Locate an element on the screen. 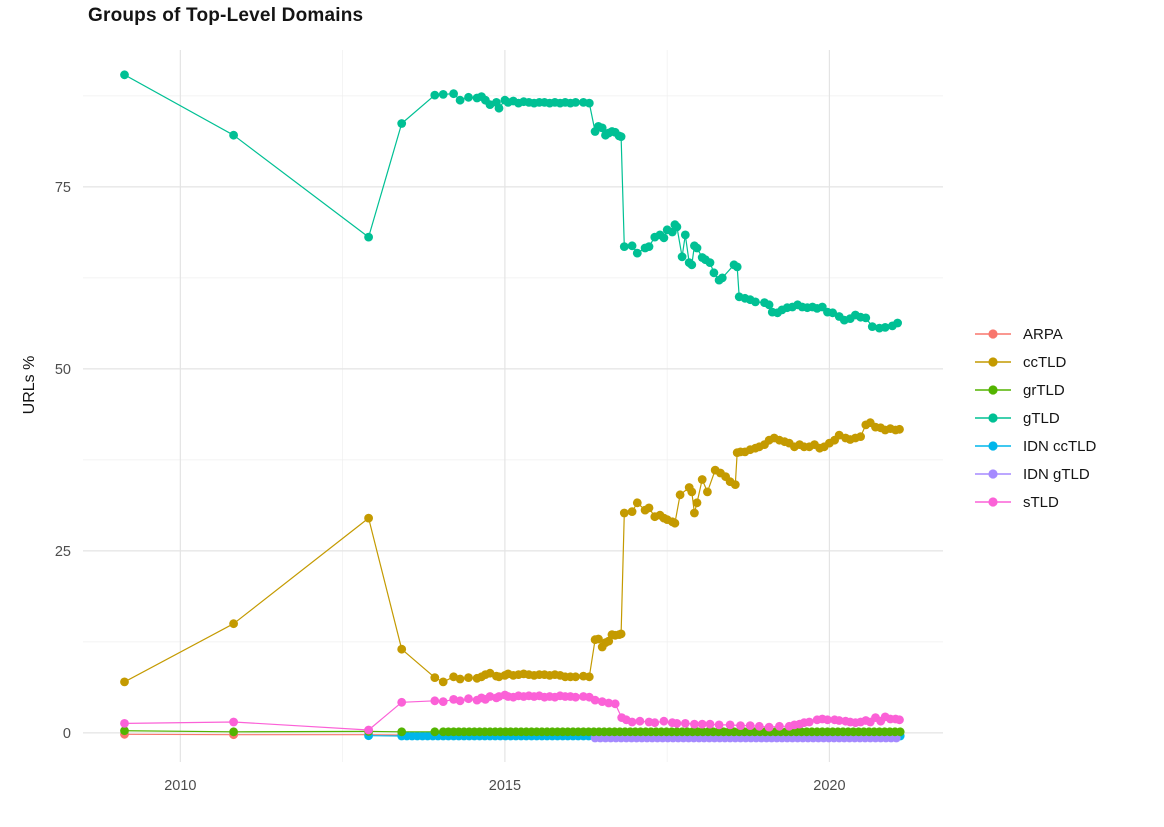 Image resolution: width=1164 pixels, height=827 pixels. legend-item-stld: sTLD is located at coordinates (1035, 502).